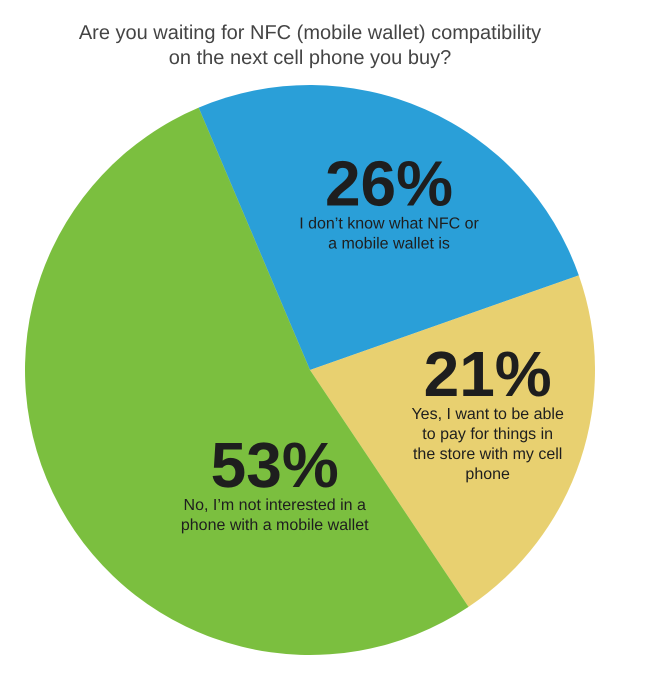  What do you see at coordinates (389, 234) in the screenshot?
I see `slice-label: I don’t know what NFC or a mobile wallet is` at bounding box center [389, 234].